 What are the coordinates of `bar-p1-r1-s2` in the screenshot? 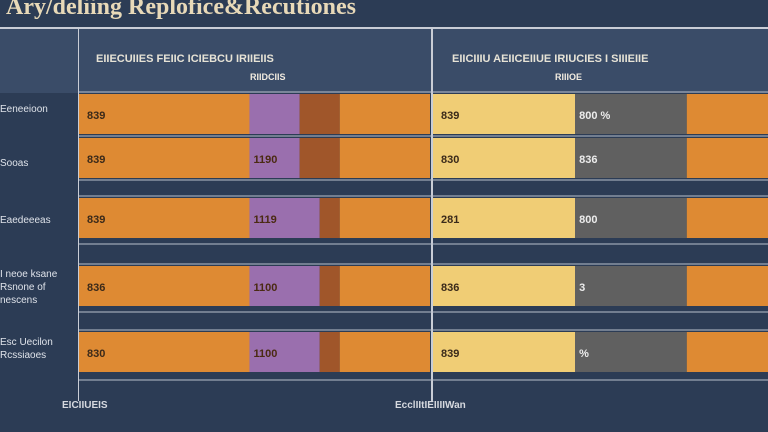 It's located at (274, 114).